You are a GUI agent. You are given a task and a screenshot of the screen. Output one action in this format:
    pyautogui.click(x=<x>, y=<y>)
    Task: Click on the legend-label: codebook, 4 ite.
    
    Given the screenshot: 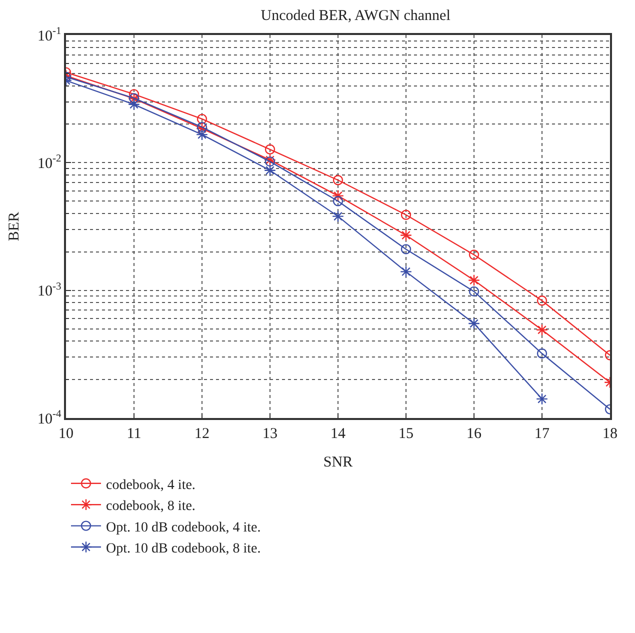 What is the action you would take?
    pyautogui.click(x=151, y=485)
    